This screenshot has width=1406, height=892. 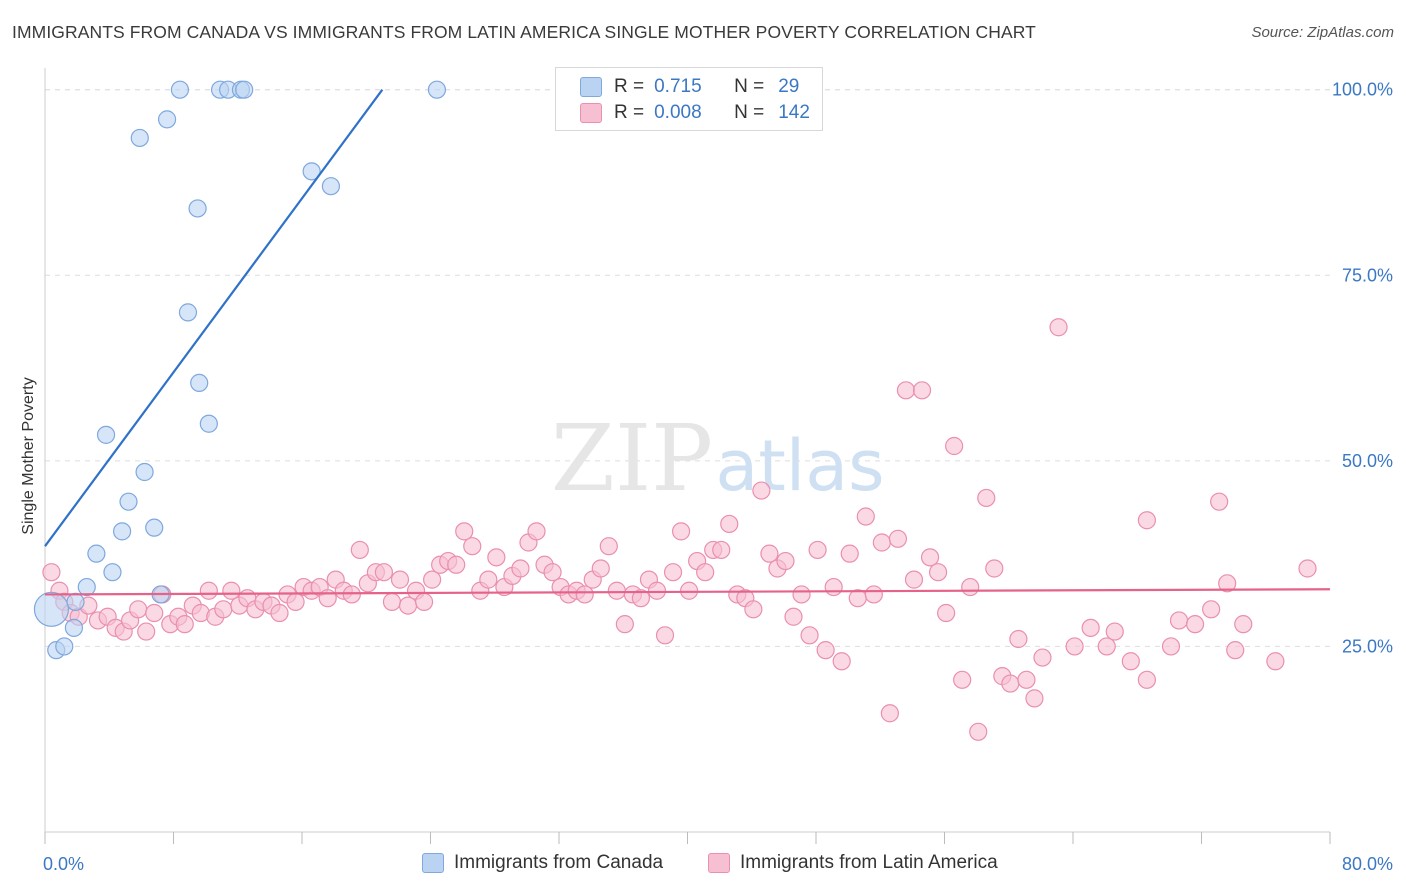 What do you see at coordinates (749, 86) in the screenshot?
I see `n-label: N =` at bounding box center [749, 86].